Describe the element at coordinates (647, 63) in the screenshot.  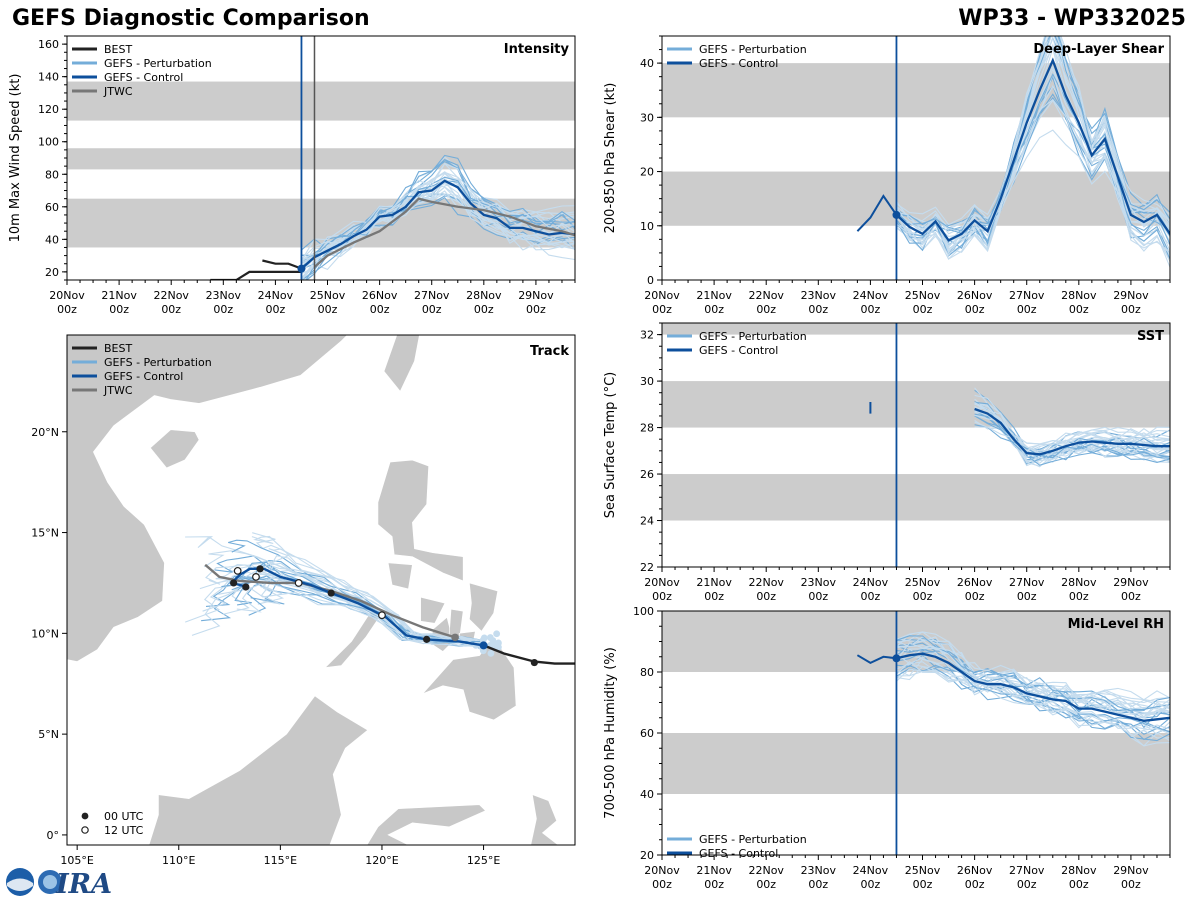
I see `shear-ytick-label: 40` at that location.